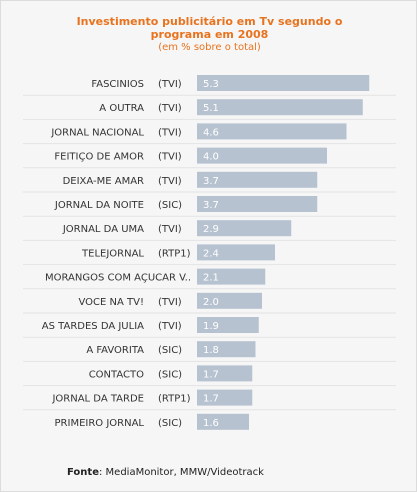 This screenshot has width=417, height=492. Describe the element at coordinates (97, 399) in the screenshot. I see `category-label: JORNAL DA TARDE` at that location.